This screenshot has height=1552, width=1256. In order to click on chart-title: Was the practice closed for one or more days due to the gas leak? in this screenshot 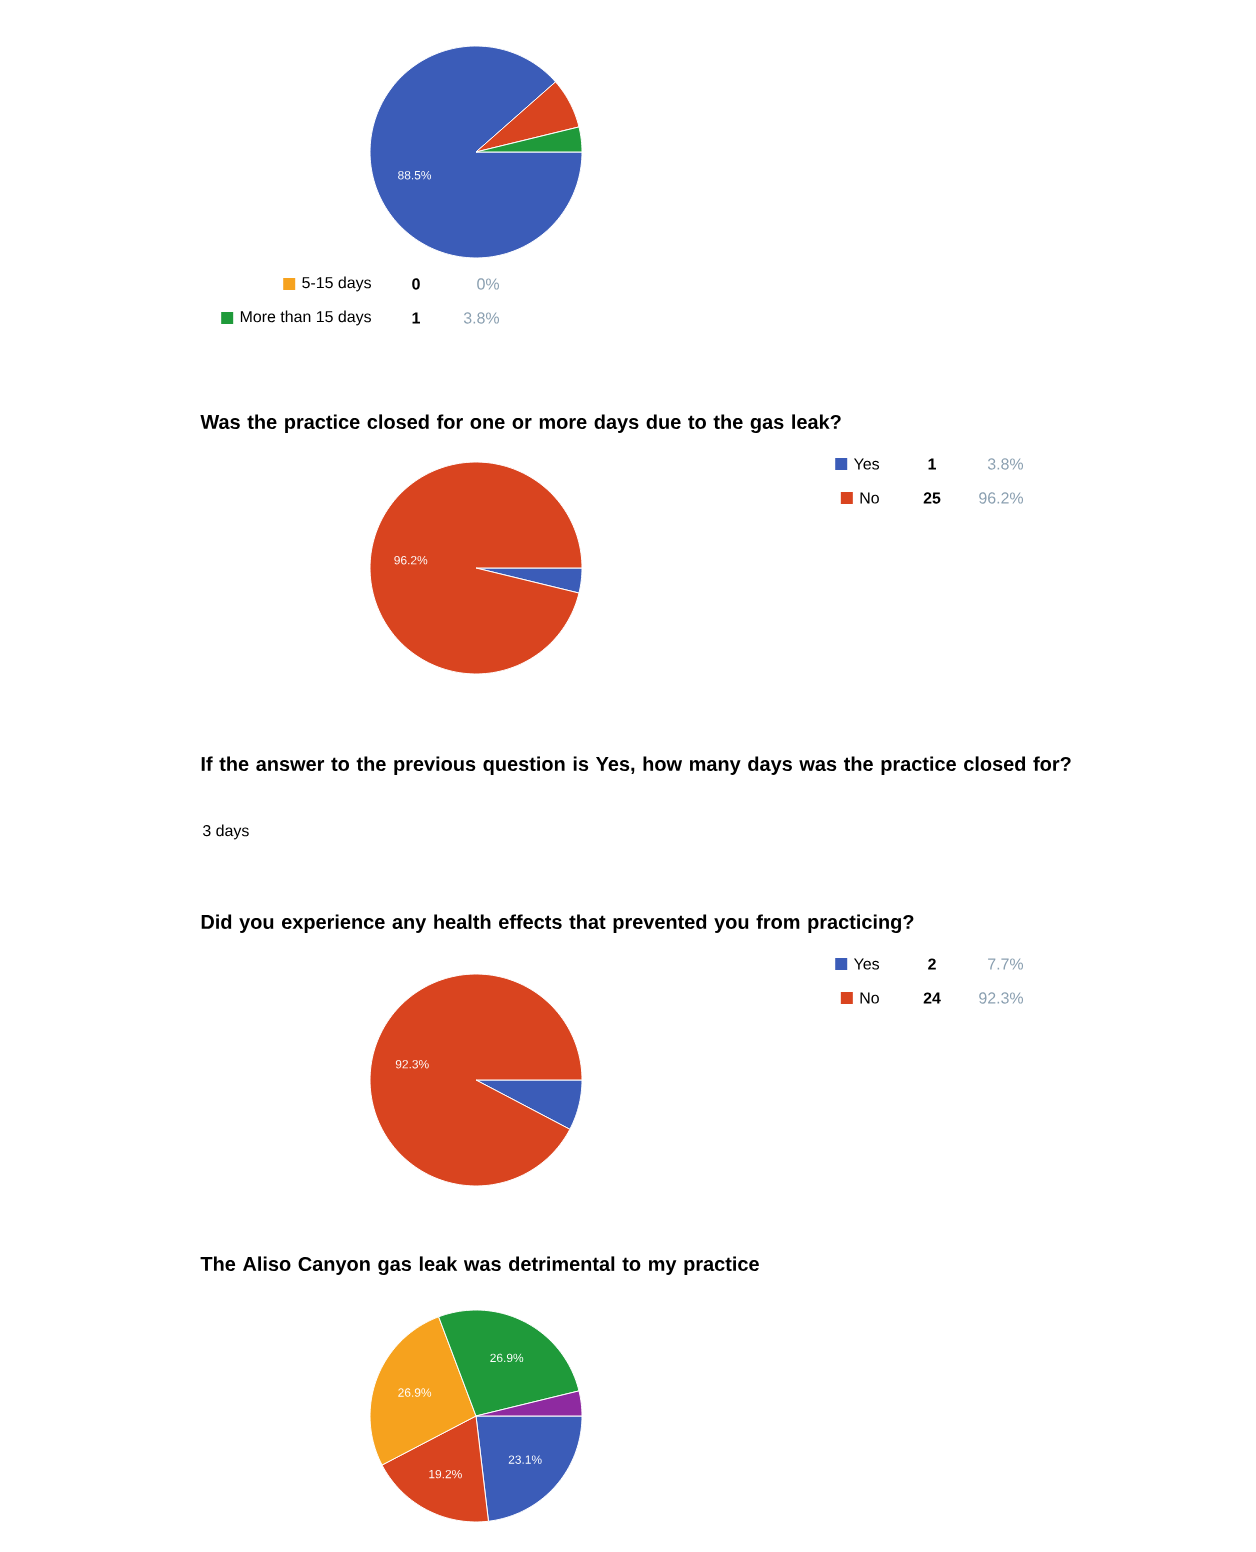, I will do `click(520, 424)`.